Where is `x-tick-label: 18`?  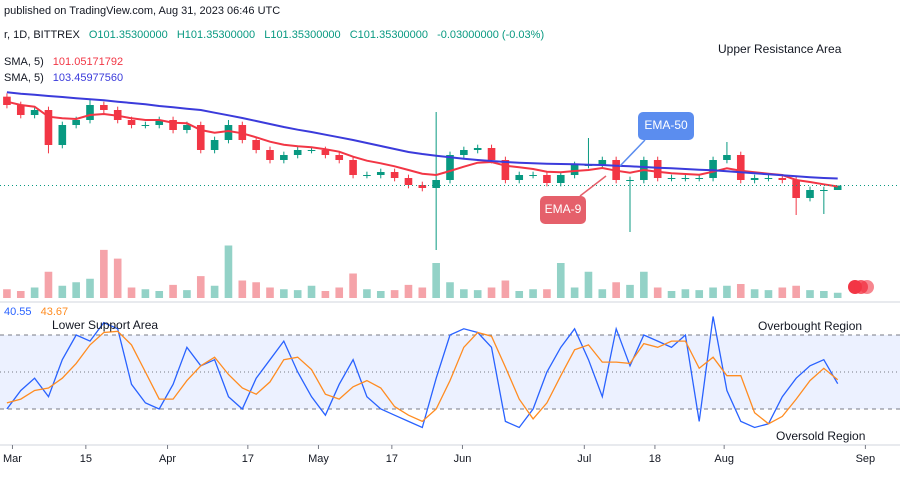 x-tick-label: 18 is located at coordinates (655, 459).